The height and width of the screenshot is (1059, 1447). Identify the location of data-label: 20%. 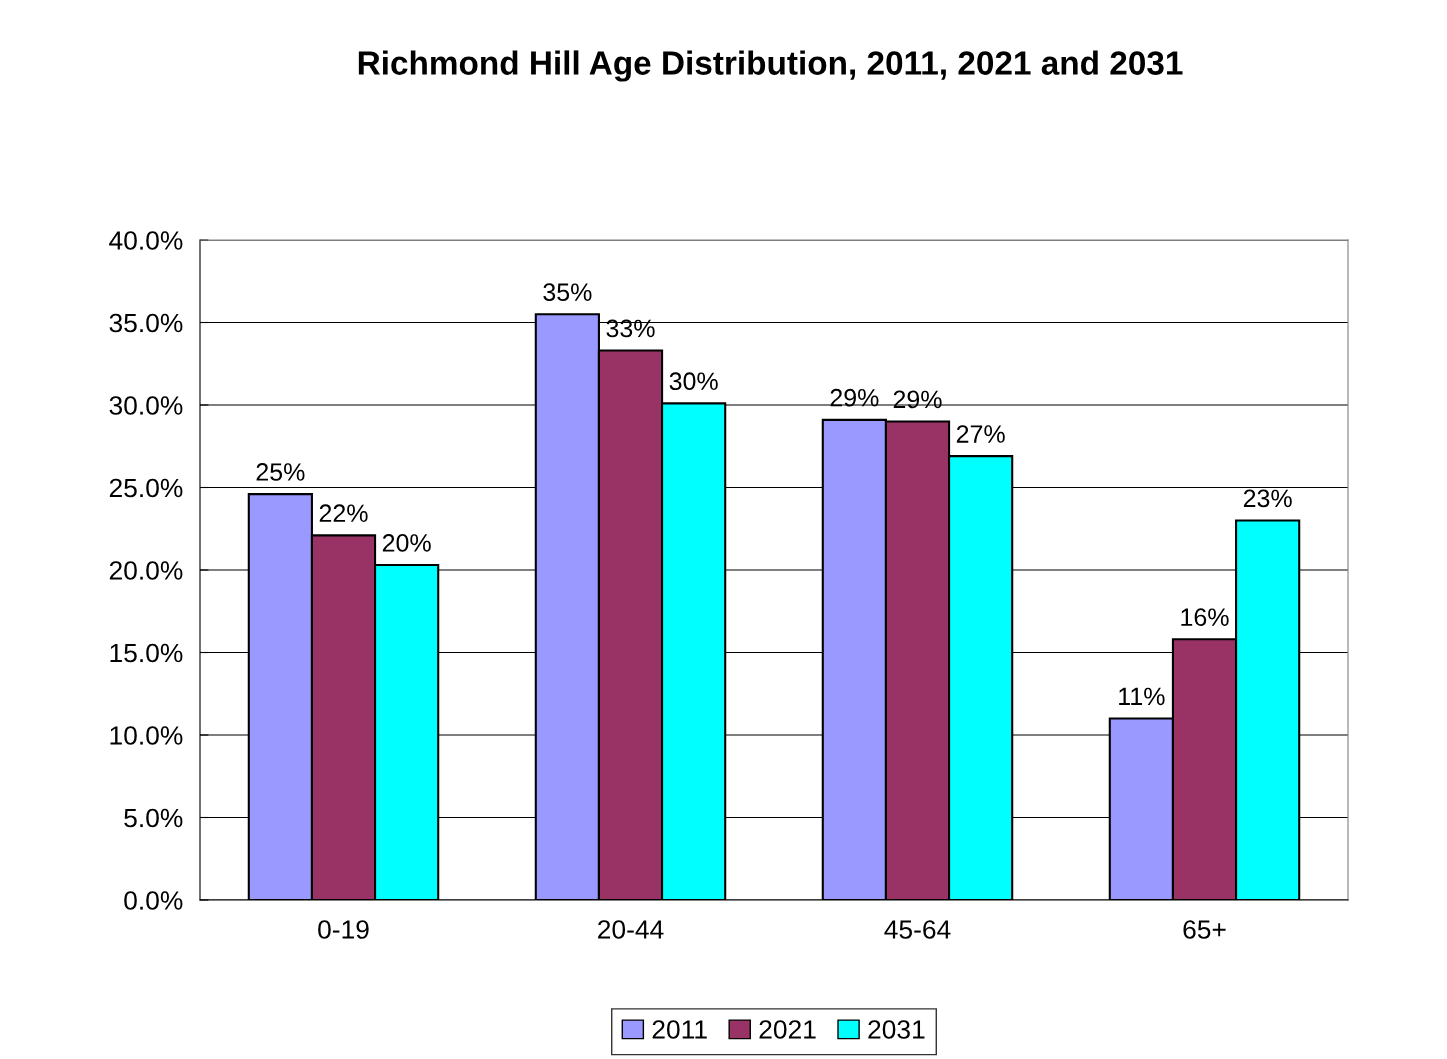
(406, 543).